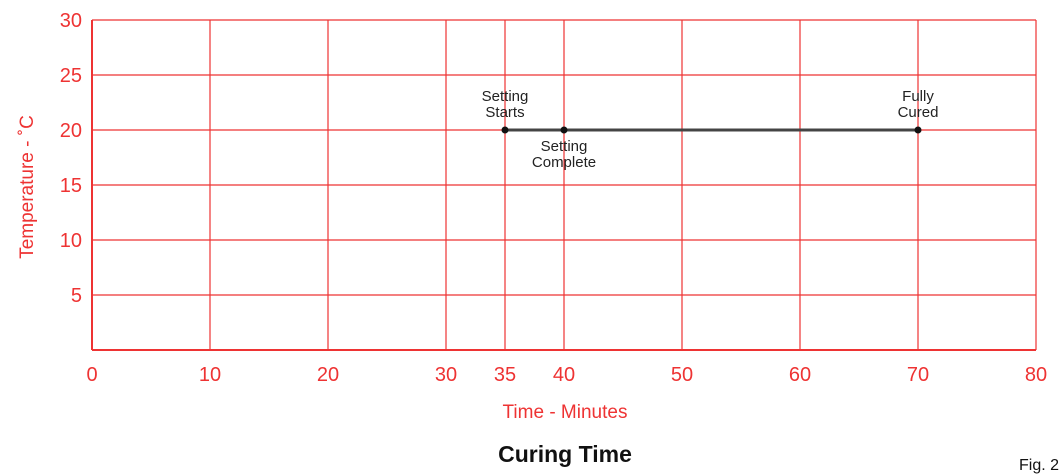  What do you see at coordinates (71, 186) in the screenshot?
I see `y-tick-label: 15` at bounding box center [71, 186].